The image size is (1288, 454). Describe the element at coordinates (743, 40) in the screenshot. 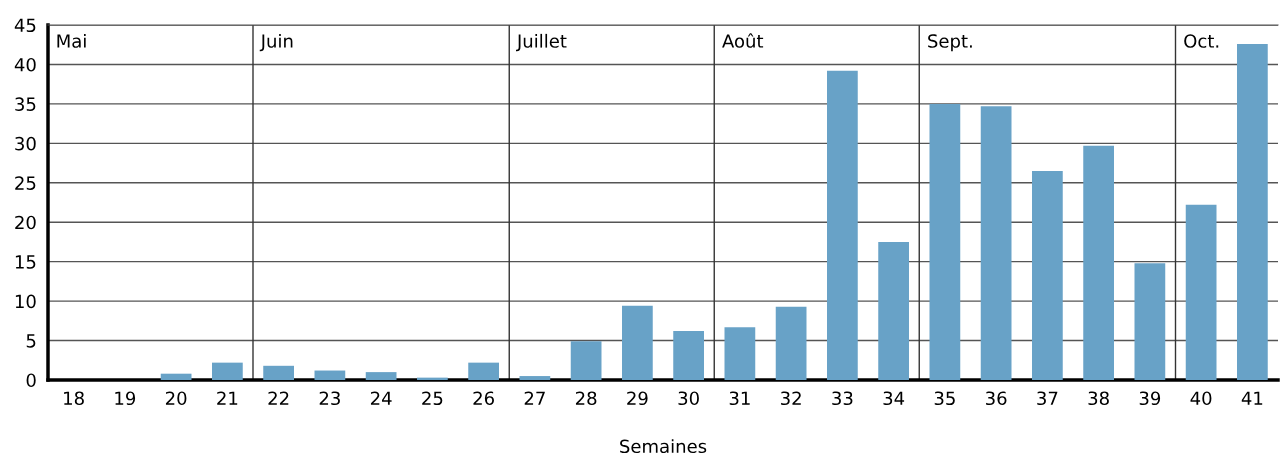

I see `ref-line-label: Août` at that location.